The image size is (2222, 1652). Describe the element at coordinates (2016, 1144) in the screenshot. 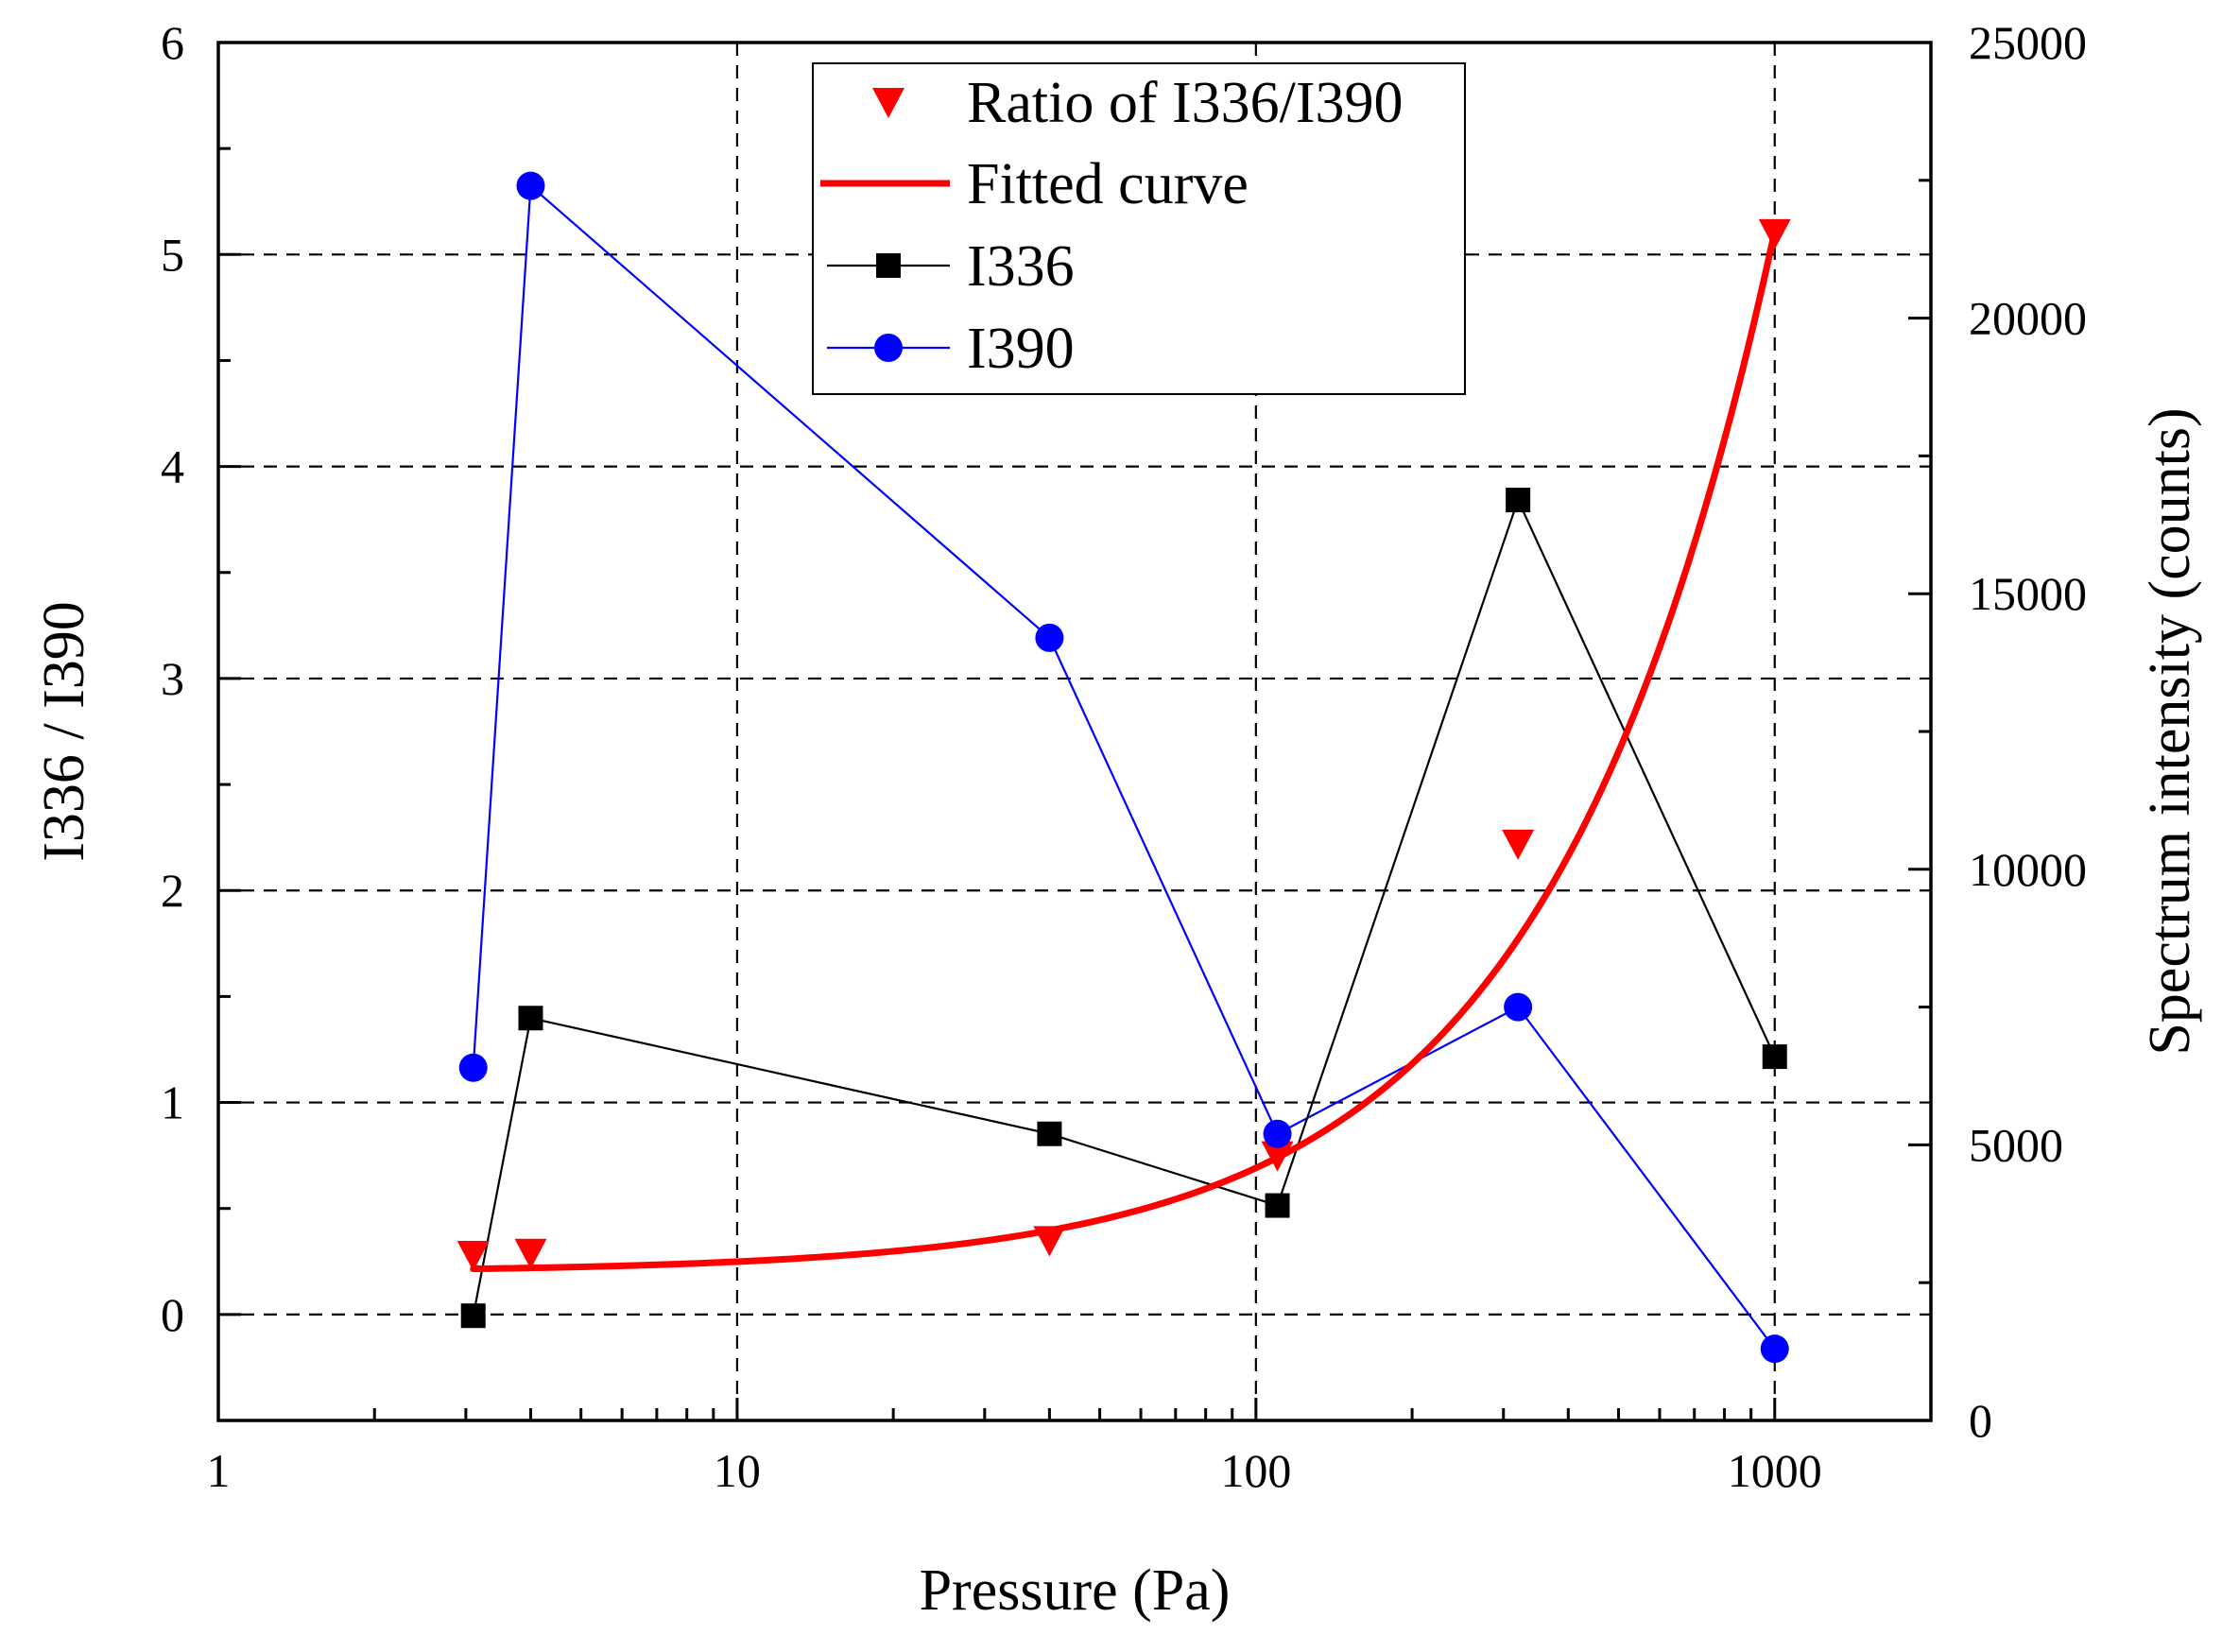

I see `y-right-tick-label: 5000` at that location.